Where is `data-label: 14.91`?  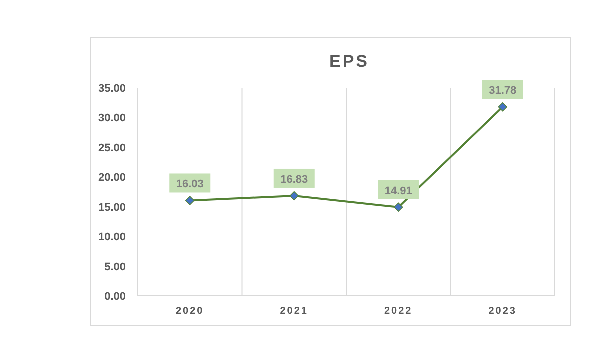
data-label: 14.91 is located at coordinates (398, 191).